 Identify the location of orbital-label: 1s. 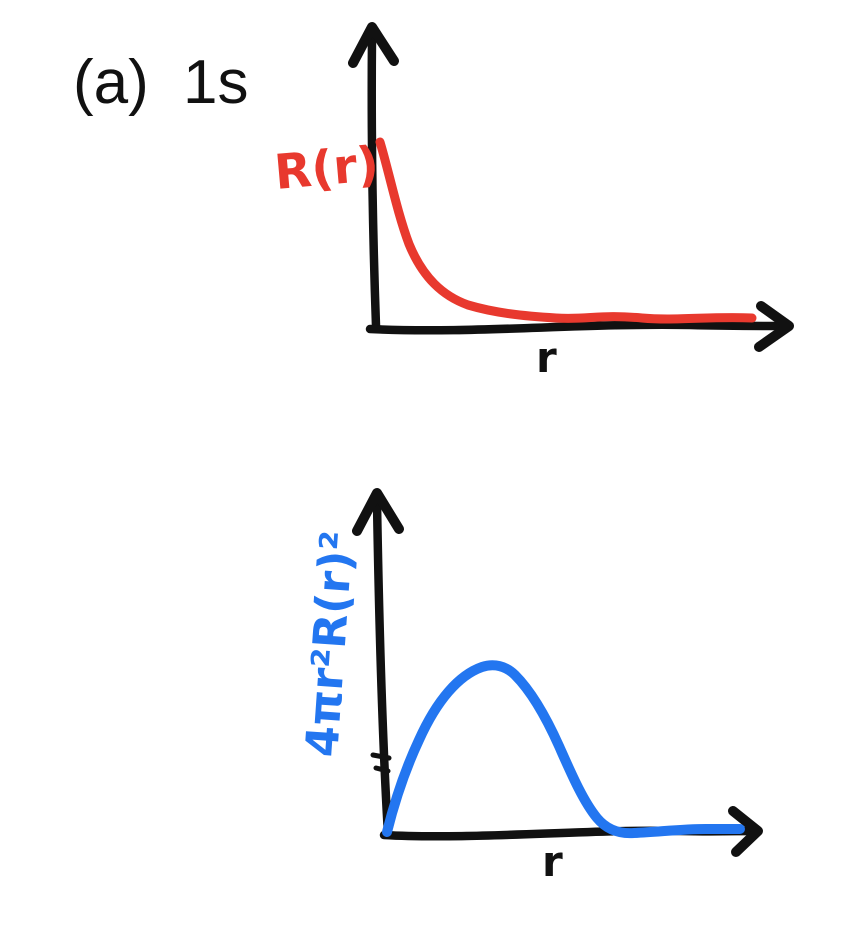
(215, 82).